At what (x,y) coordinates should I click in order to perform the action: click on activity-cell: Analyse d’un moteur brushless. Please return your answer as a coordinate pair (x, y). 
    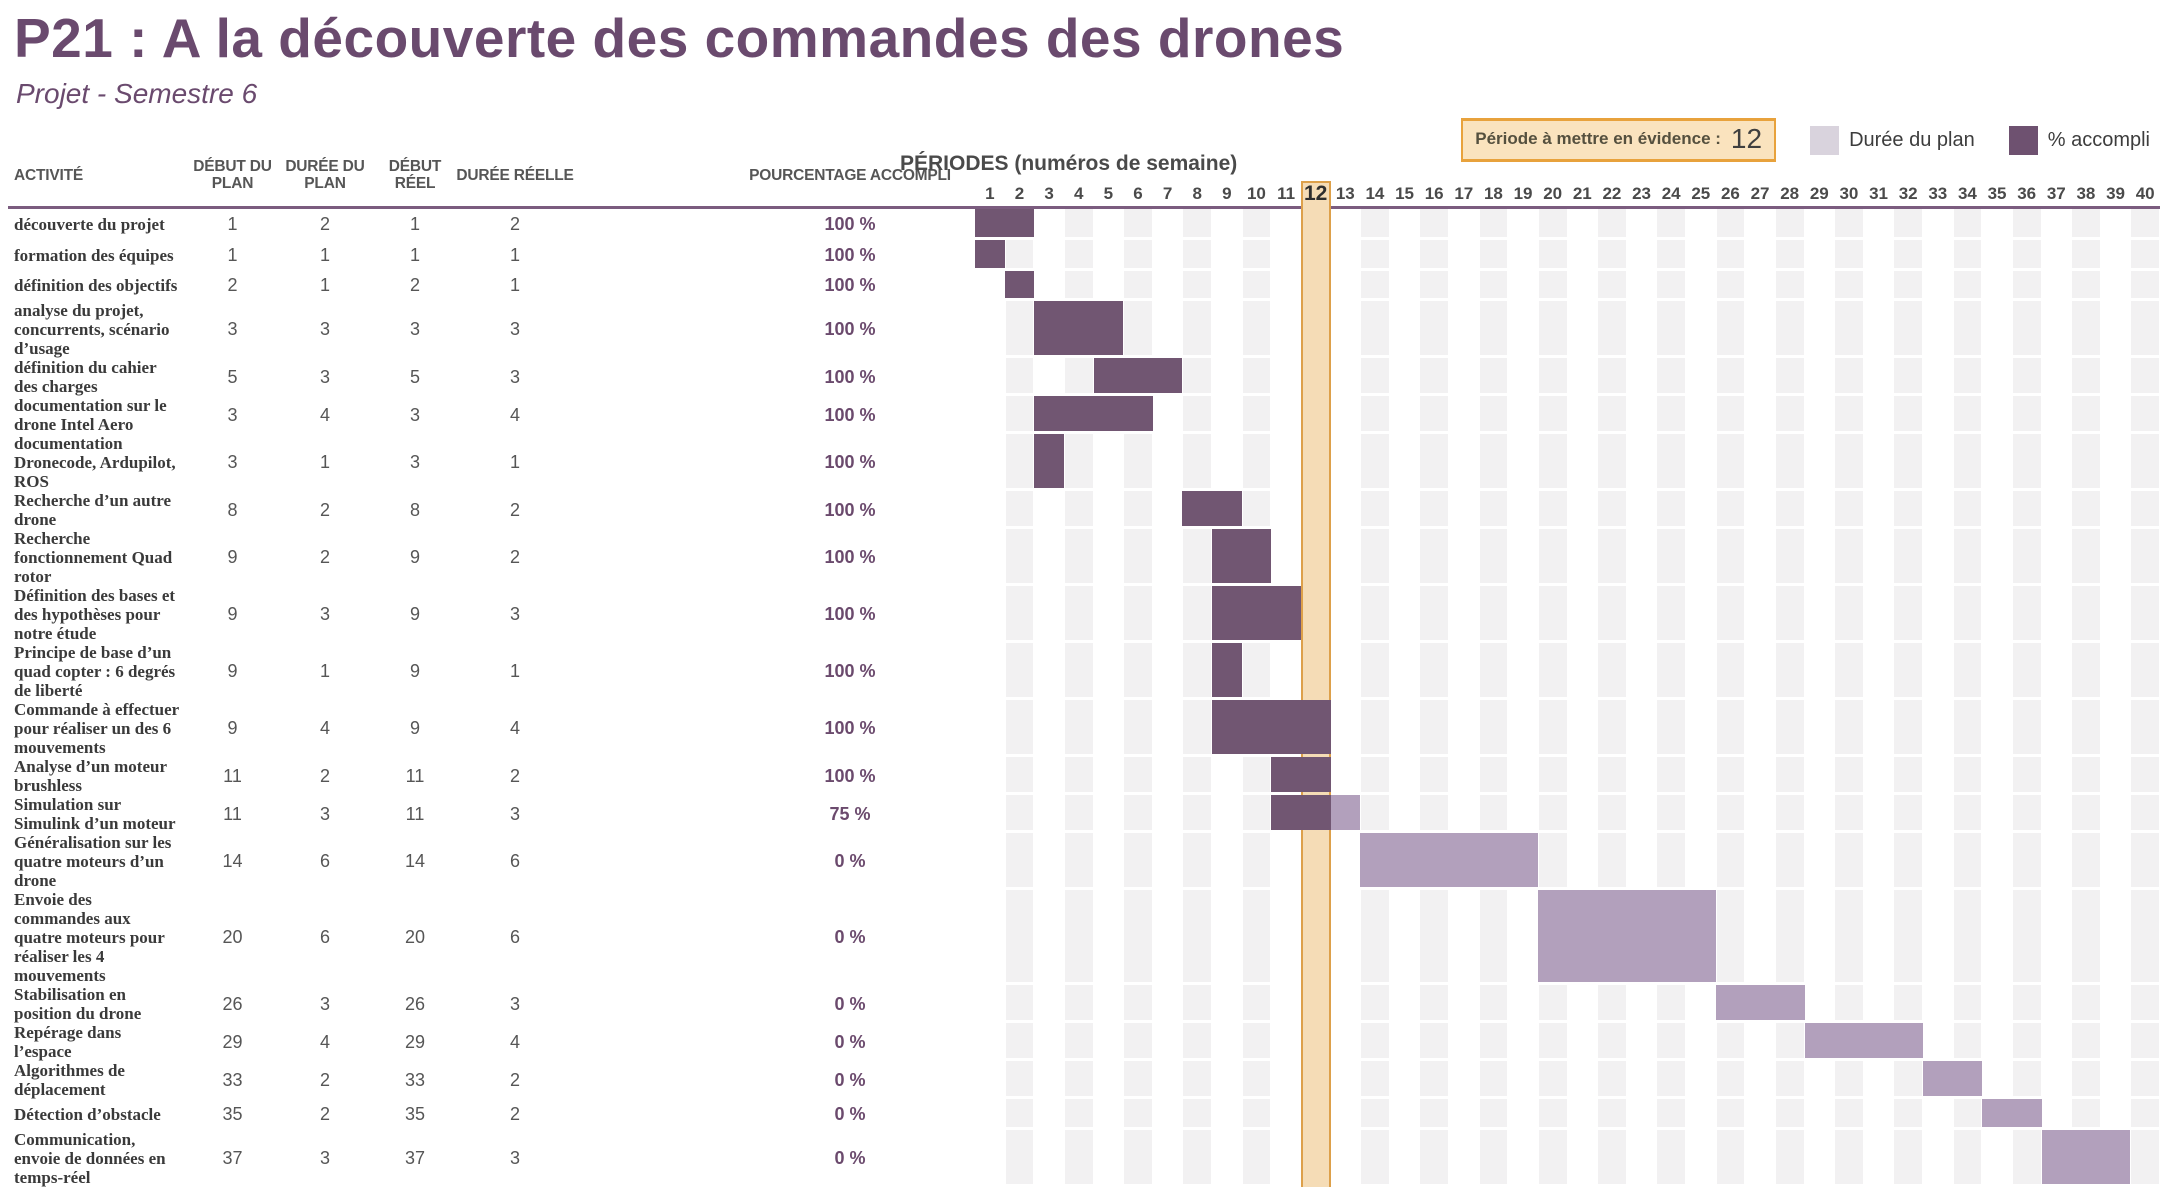
    Looking at the image, I should click on (90, 776).